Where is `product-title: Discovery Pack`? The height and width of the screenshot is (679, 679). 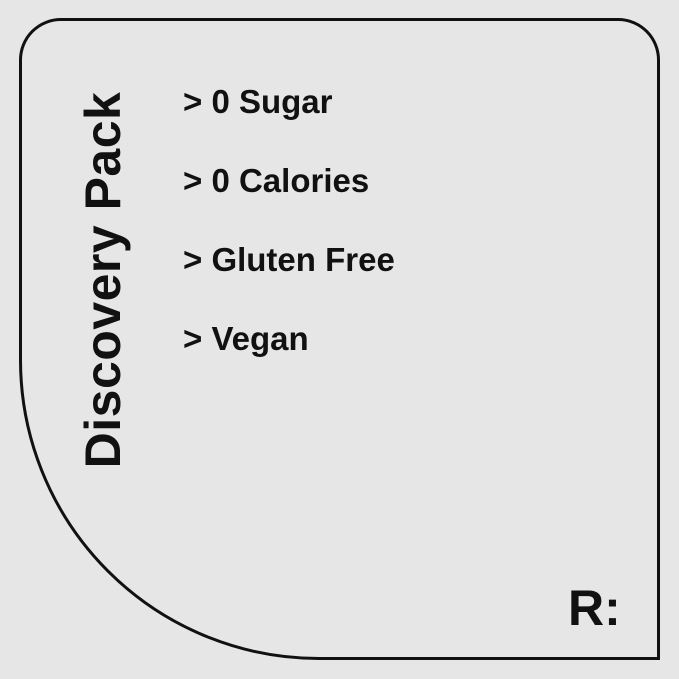
product-title: Discovery Pack is located at coordinates (103, 280).